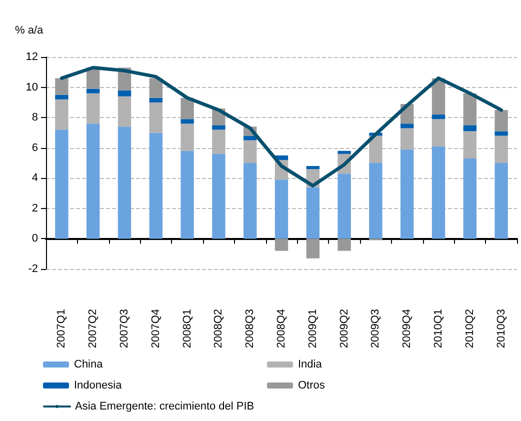 The image size is (521, 421). I want to click on x-tick-label: 2007Q3, so click(124, 328).